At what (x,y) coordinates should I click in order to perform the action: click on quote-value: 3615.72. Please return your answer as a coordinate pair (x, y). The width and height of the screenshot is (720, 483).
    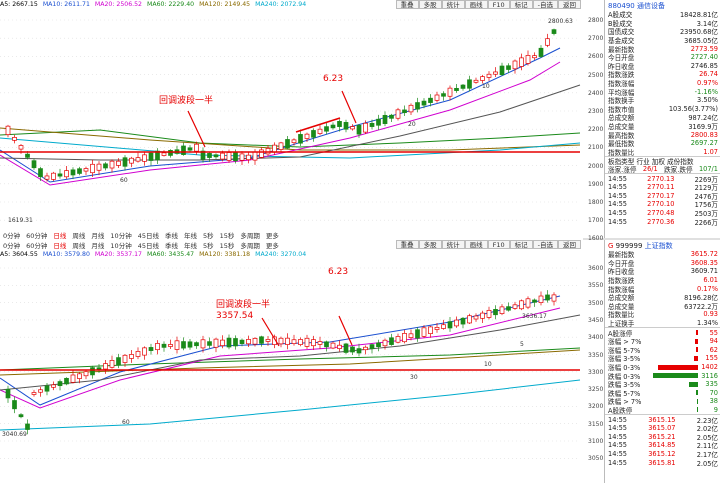
    Looking at the image, I should click on (704, 254).